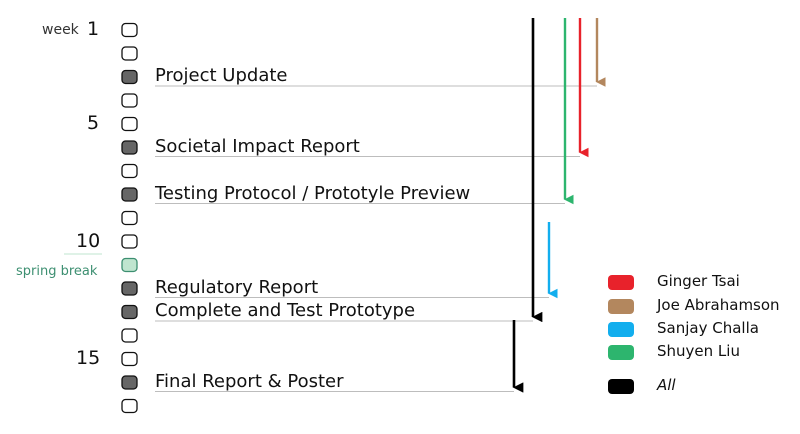 This screenshot has width=800, height=434. What do you see at coordinates (88, 240) in the screenshot?
I see `week-number-label: 10` at bounding box center [88, 240].